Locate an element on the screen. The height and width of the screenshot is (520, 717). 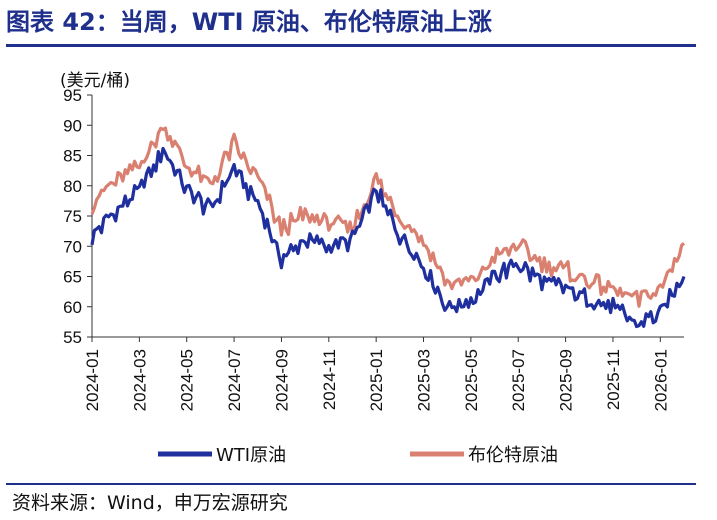
x-tick-label: 2024-07 is located at coordinates (234, 380).